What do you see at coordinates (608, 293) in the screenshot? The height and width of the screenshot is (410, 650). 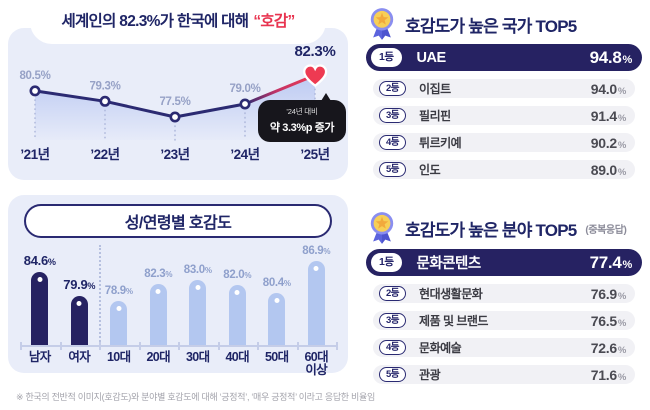 I see `rank-value: 76.9%` at bounding box center [608, 293].